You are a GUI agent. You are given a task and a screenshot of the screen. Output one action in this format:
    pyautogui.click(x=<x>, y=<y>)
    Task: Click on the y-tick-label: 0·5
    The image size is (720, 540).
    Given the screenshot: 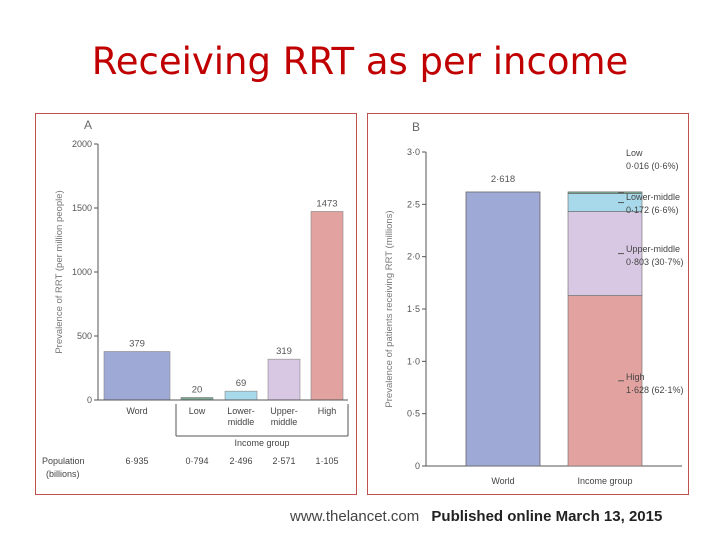 What is the action you would take?
    pyautogui.click(x=413, y=414)
    